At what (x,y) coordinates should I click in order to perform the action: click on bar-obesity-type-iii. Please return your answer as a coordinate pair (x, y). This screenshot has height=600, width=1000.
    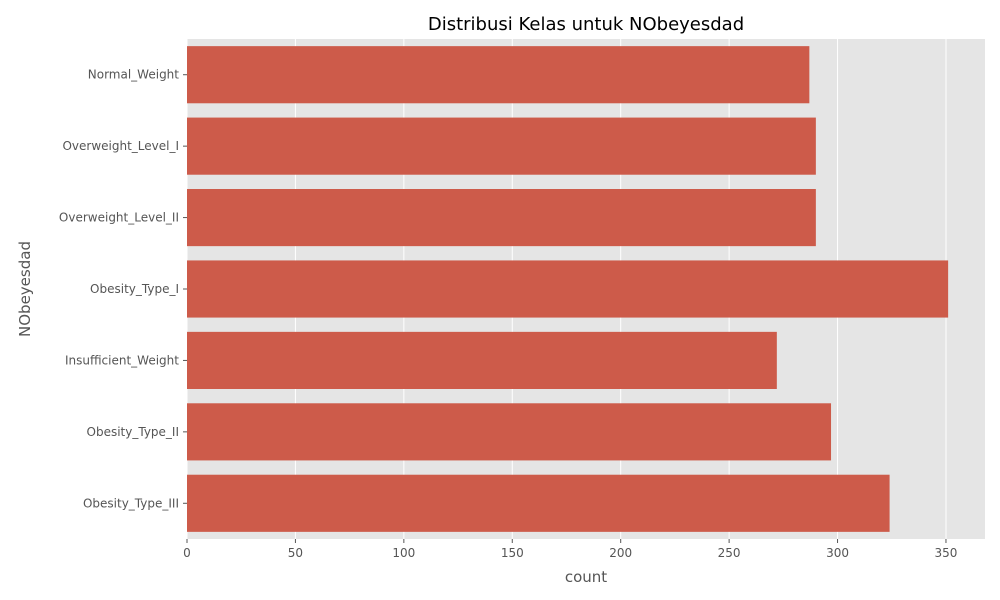
    Looking at the image, I should click on (538, 503).